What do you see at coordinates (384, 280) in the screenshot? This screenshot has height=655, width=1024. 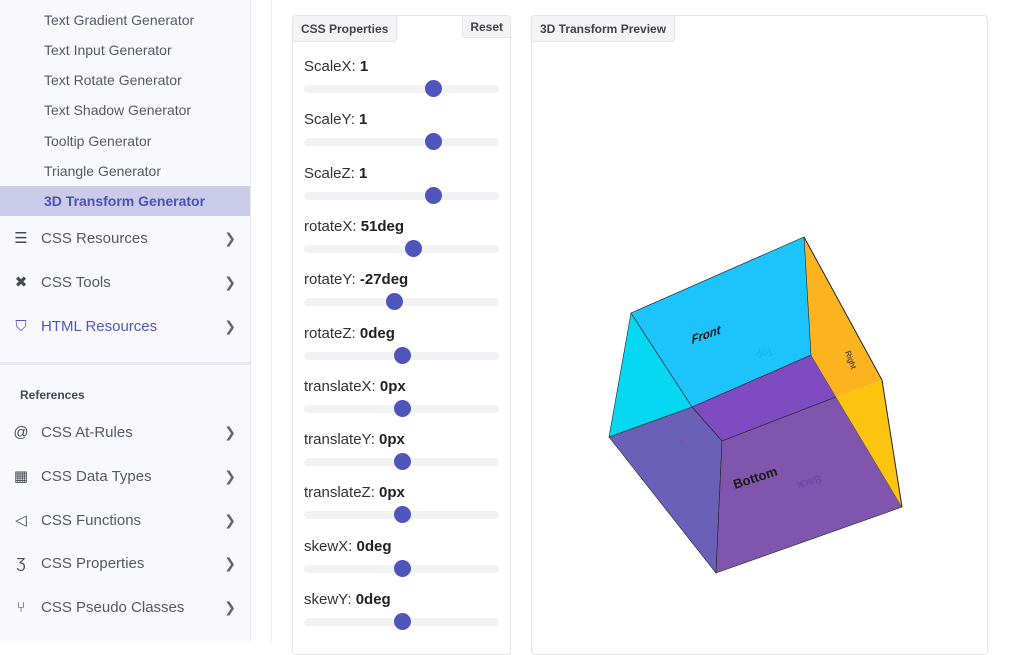 I see `control-value: -27deg` at bounding box center [384, 280].